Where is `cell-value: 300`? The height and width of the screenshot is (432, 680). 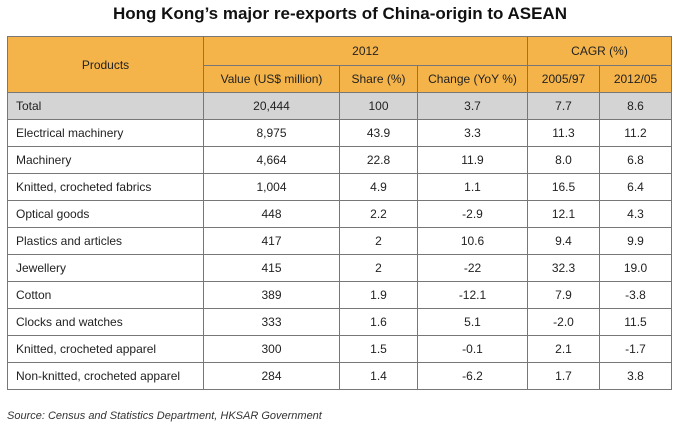 cell-value: 300 is located at coordinates (271, 349).